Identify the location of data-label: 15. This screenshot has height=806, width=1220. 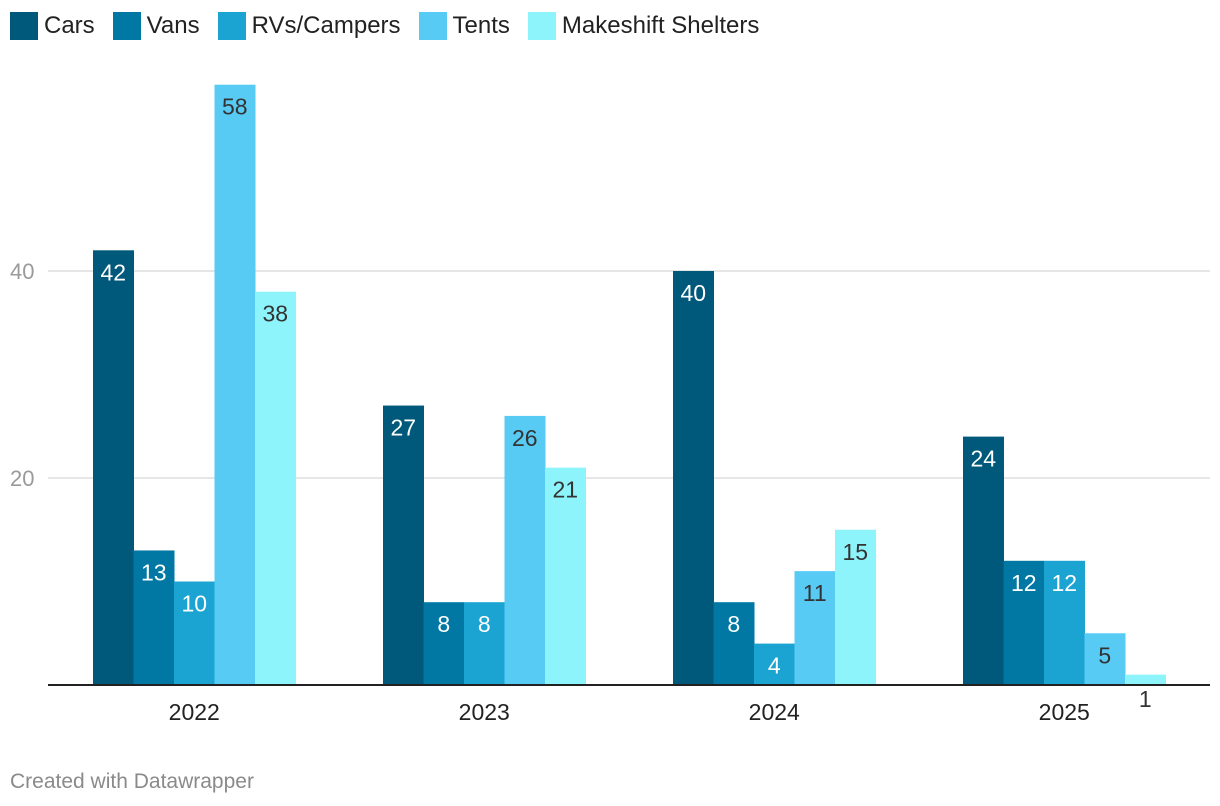
(855, 552).